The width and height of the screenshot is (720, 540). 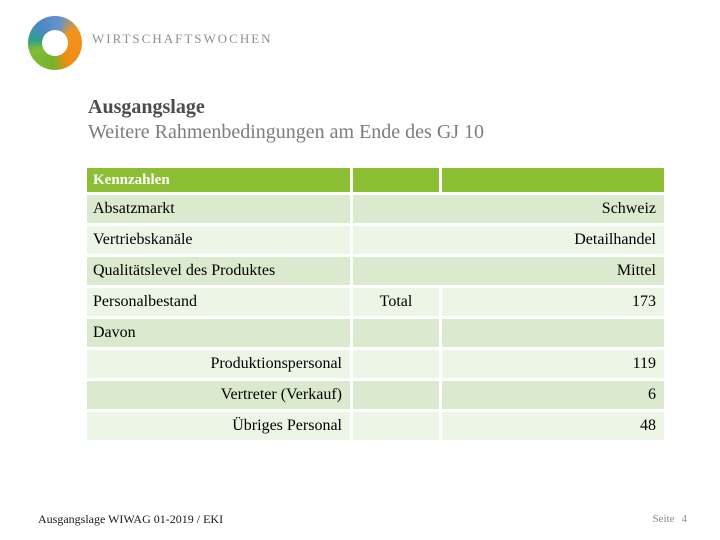 I want to click on footer-page: Seite 4, so click(x=670, y=519).